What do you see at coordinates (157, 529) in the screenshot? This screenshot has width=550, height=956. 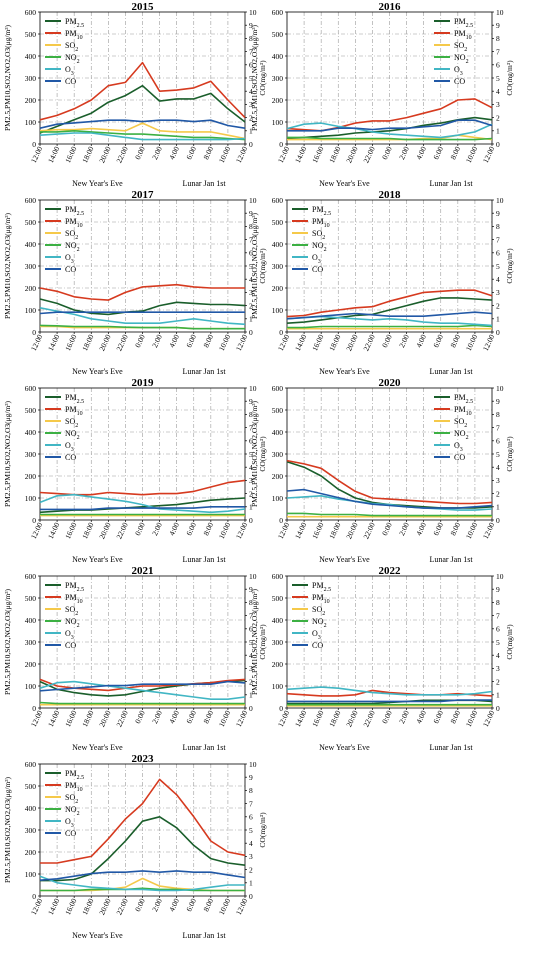 I see `x-tick-label: 2:00` at bounding box center [157, 529].